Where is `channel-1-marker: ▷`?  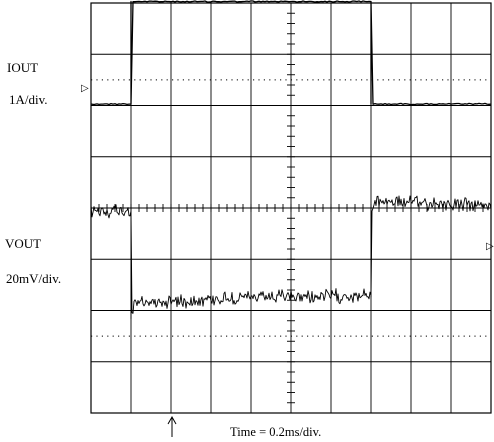 channel-1-marker: ▷ is located at coordinates (85, 88).